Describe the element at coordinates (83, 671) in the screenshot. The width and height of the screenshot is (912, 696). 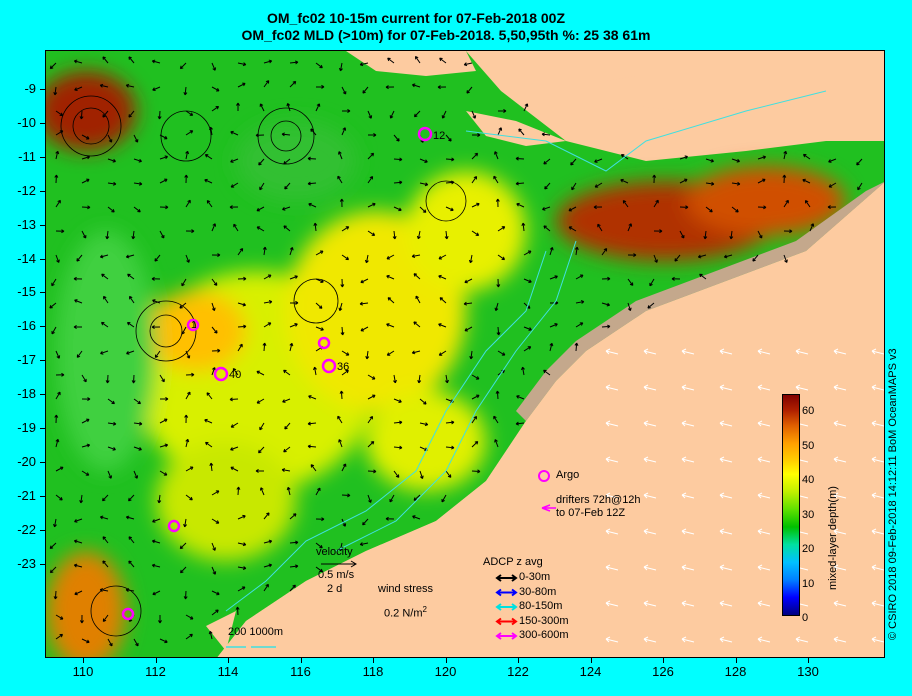
I see `x-tick-label: 110` at that location.